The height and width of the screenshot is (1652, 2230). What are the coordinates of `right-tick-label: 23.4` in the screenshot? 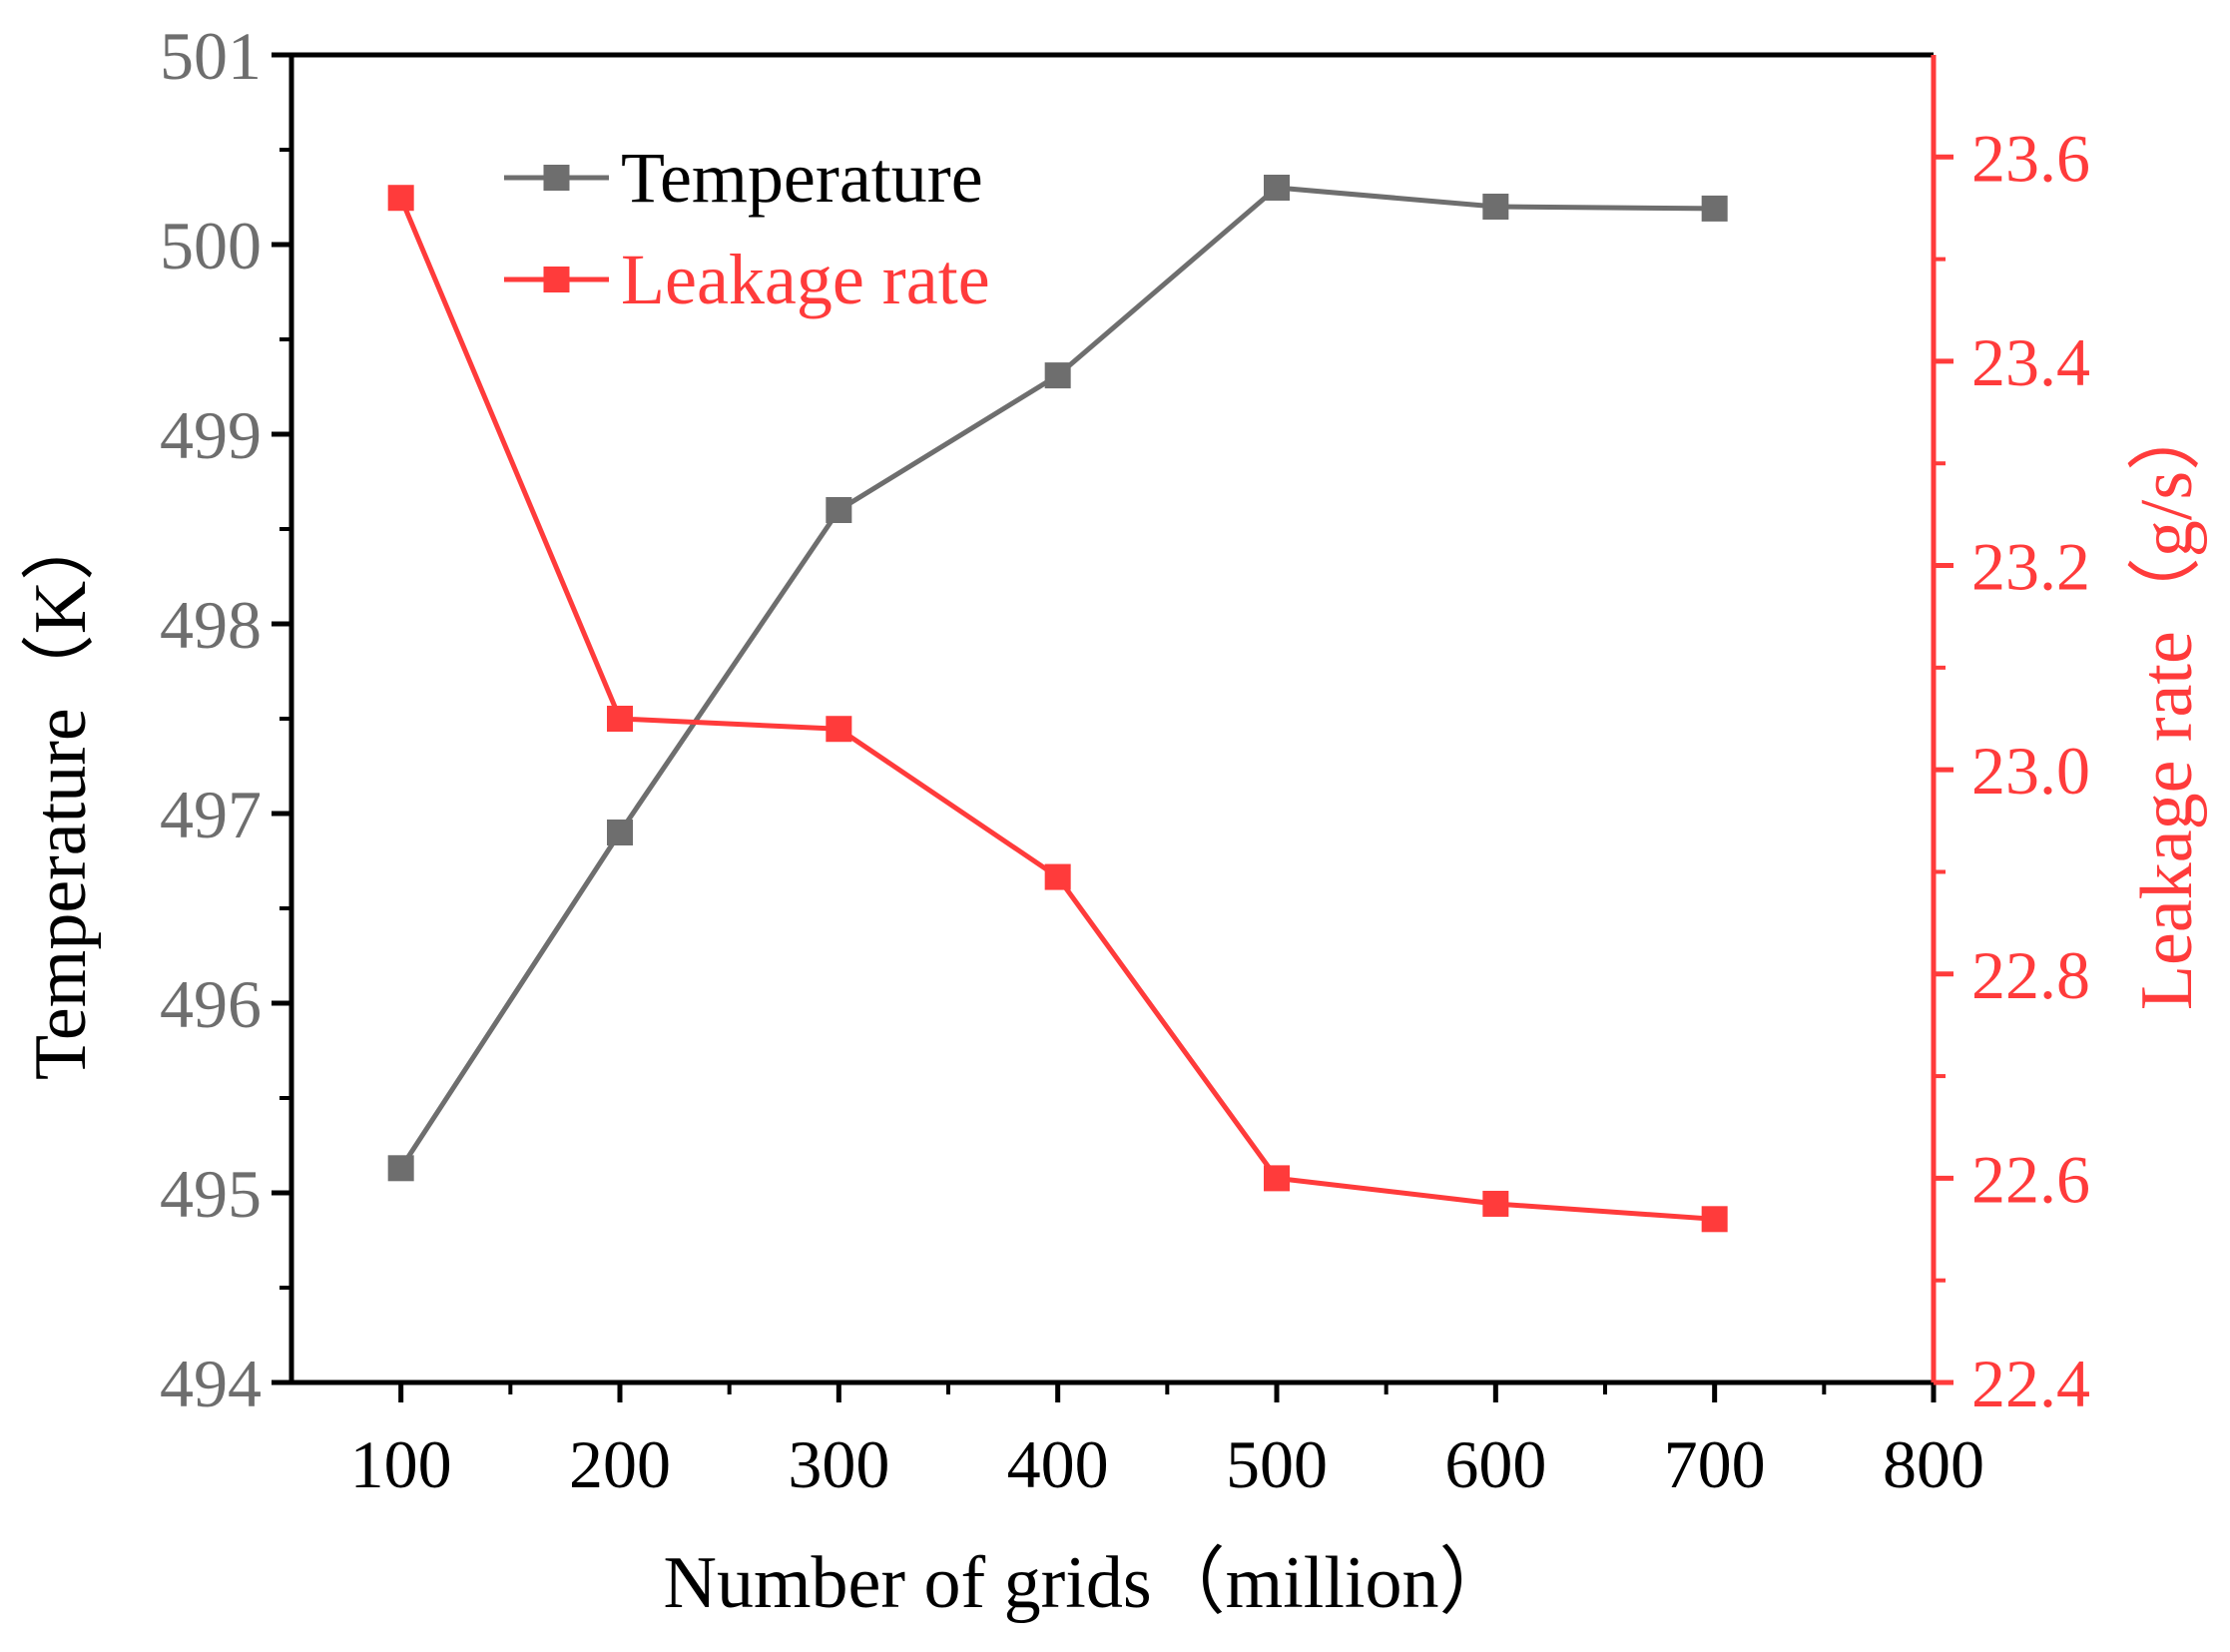 It's located at (2030, 362).